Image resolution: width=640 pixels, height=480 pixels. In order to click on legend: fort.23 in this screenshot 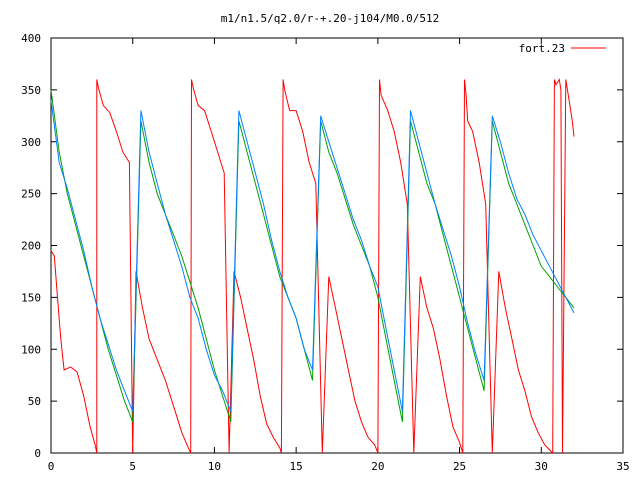, I will do `click(562, 48)`.